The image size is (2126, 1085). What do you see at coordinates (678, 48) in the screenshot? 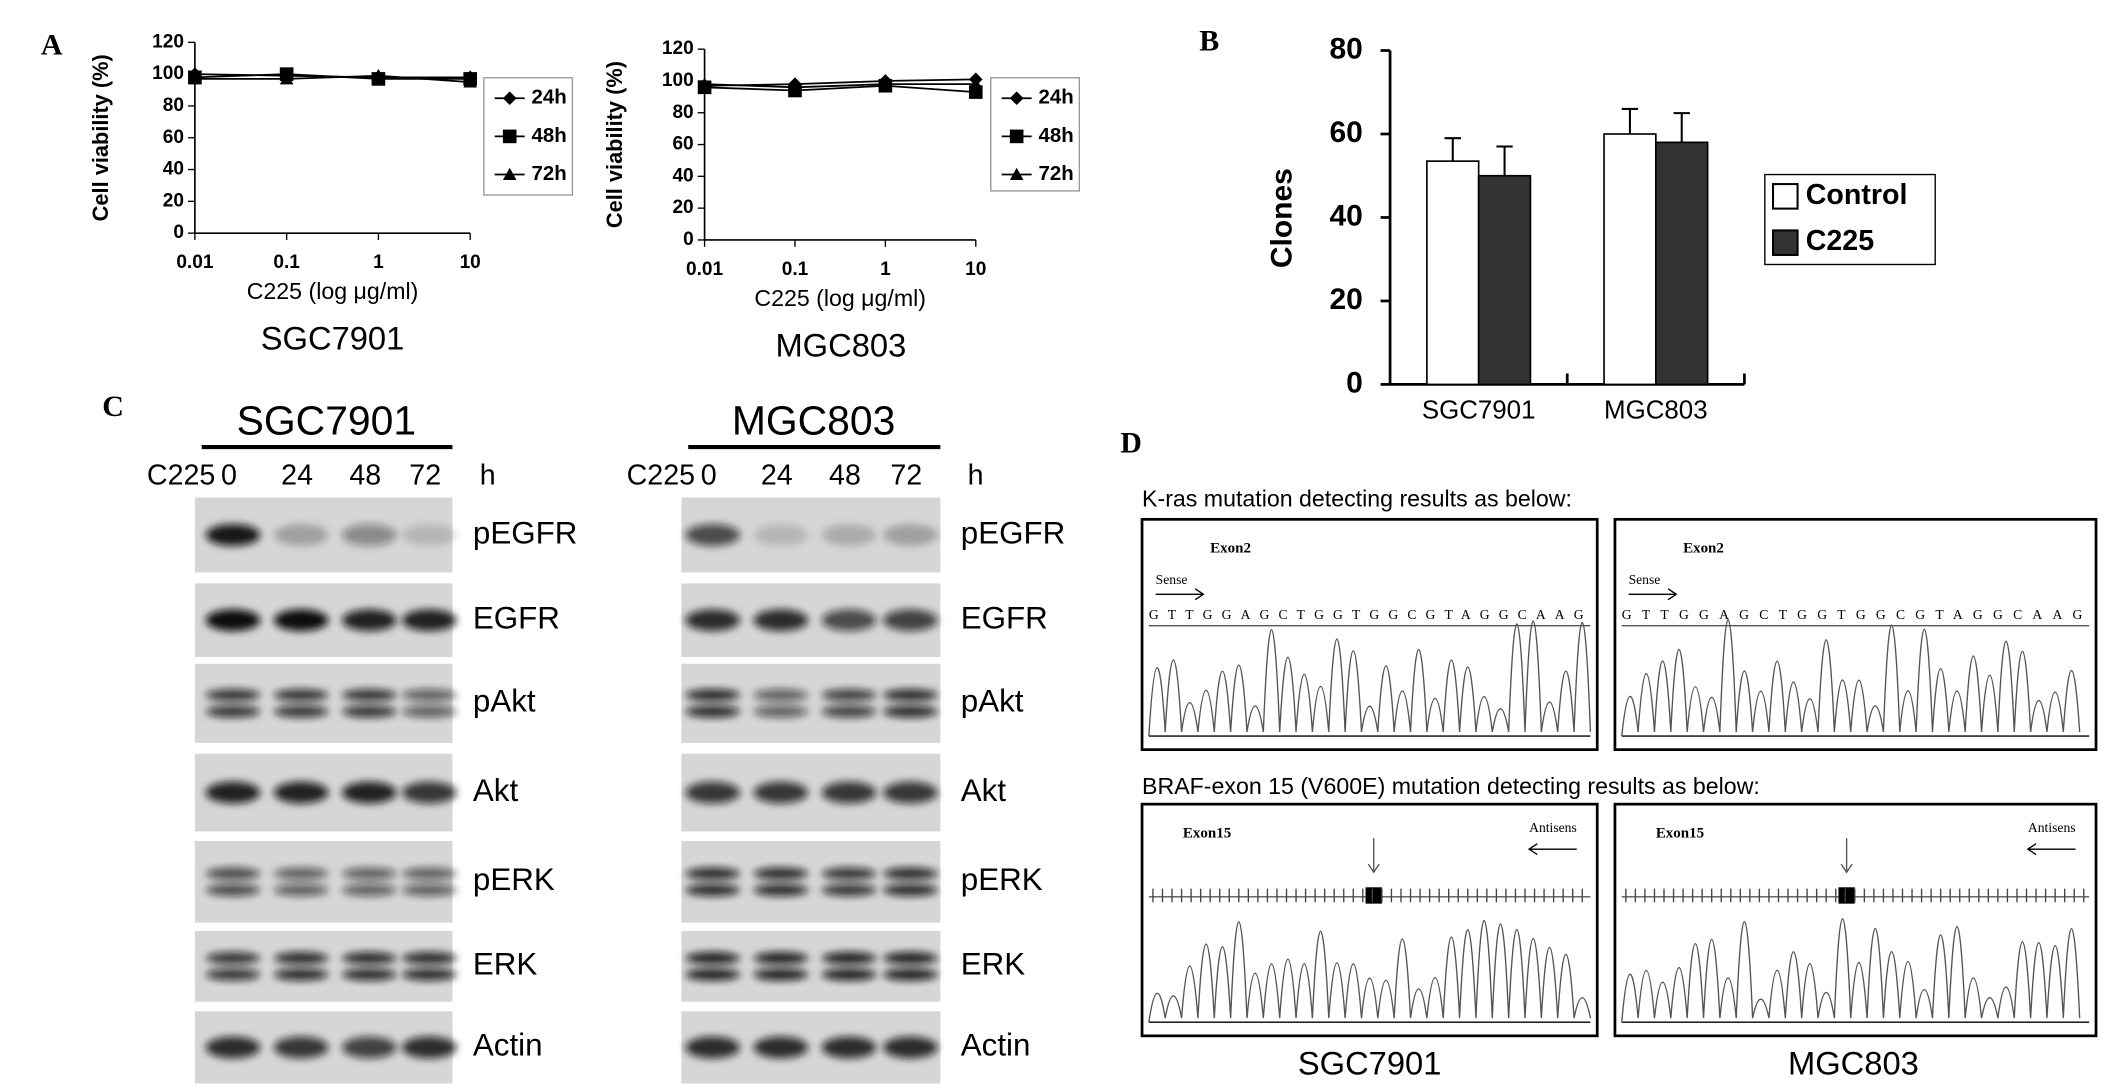
I see `y-tick-label: 120` at bounding box center [678, 48].